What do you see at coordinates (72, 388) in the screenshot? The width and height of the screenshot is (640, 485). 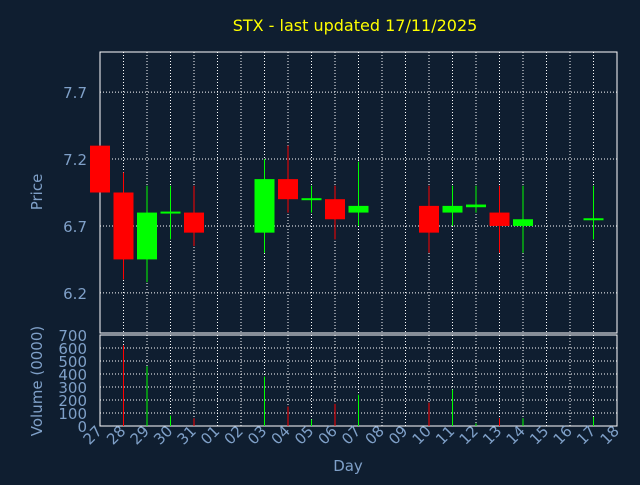 I see `volume-tick-label: 300` at bounding box center [72, 388].